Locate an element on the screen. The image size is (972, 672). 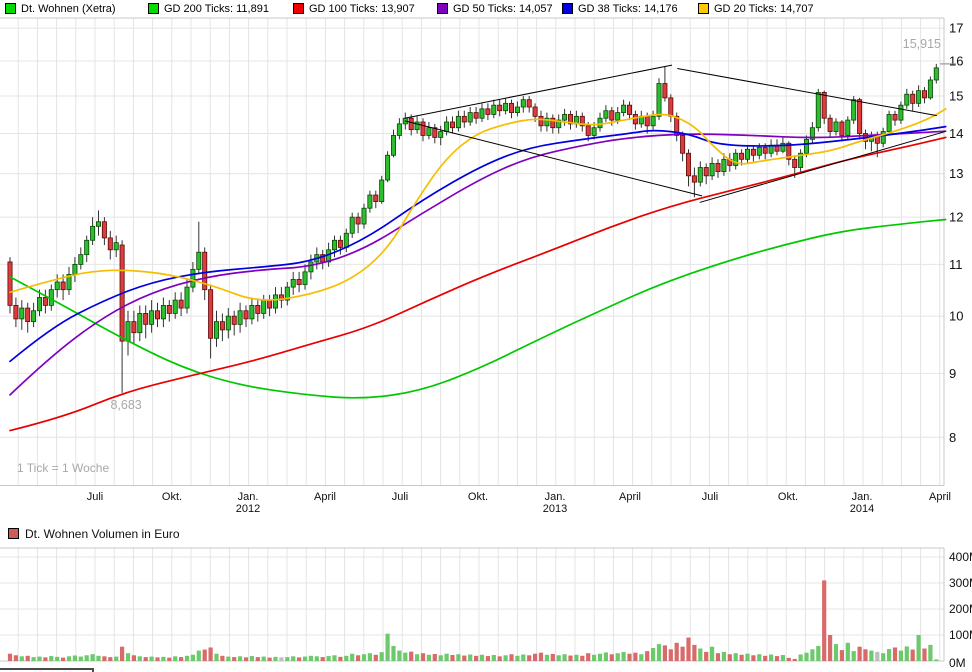
legend-item-gd20: GD 20 Ticks: 14,707 is located at coordinates (756, 8).